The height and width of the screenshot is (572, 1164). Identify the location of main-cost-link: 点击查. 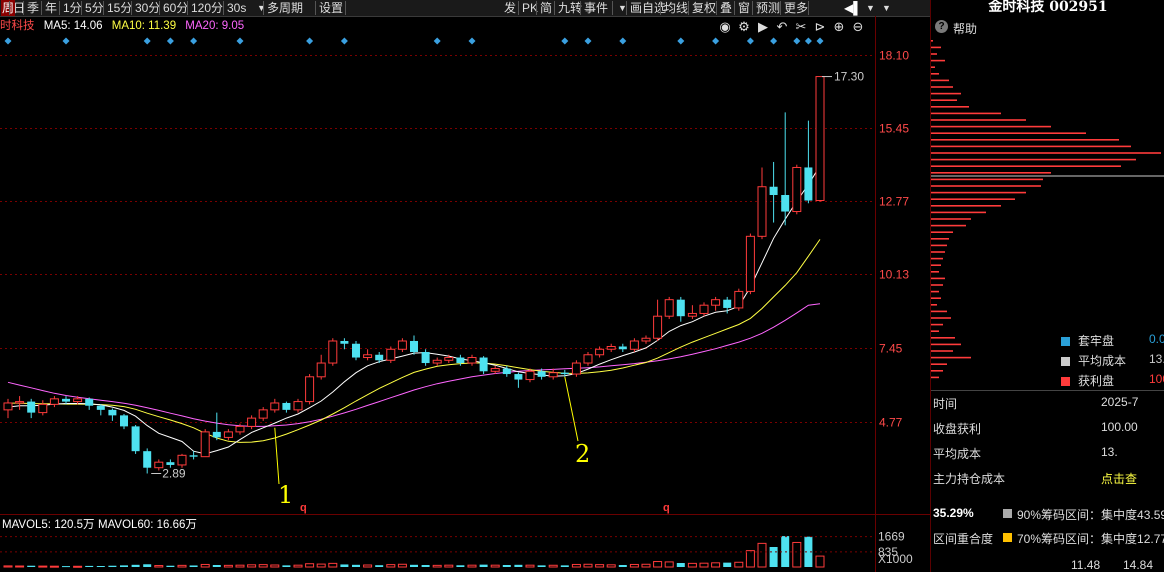
(1119, 479).